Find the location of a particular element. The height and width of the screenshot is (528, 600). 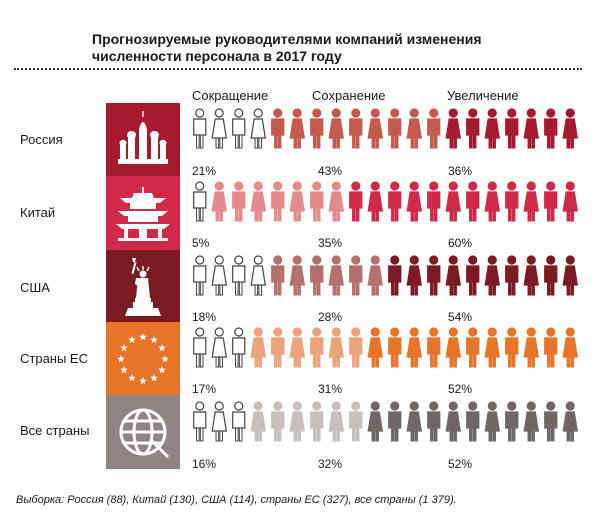

eu-increase-value: 52% is located at coordinates (460, 389).